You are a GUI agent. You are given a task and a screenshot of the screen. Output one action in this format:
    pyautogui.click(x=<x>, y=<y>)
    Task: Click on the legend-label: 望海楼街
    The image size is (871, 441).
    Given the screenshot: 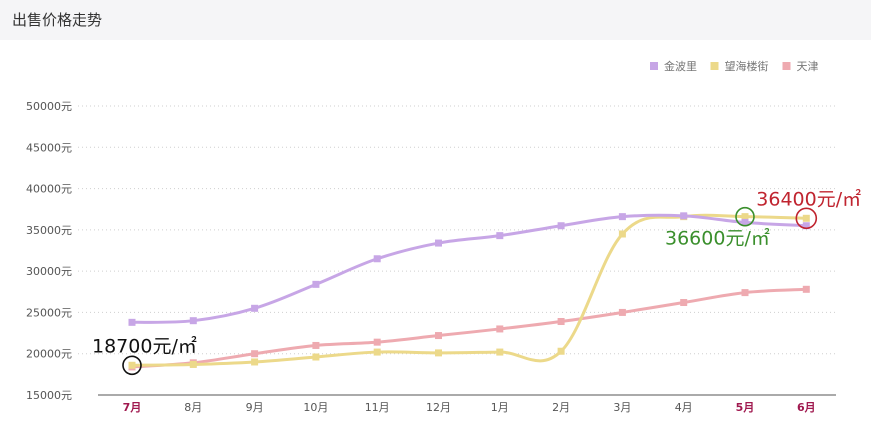 What is the action you would take?
    pyautogui.click(x=747, y=66)
    